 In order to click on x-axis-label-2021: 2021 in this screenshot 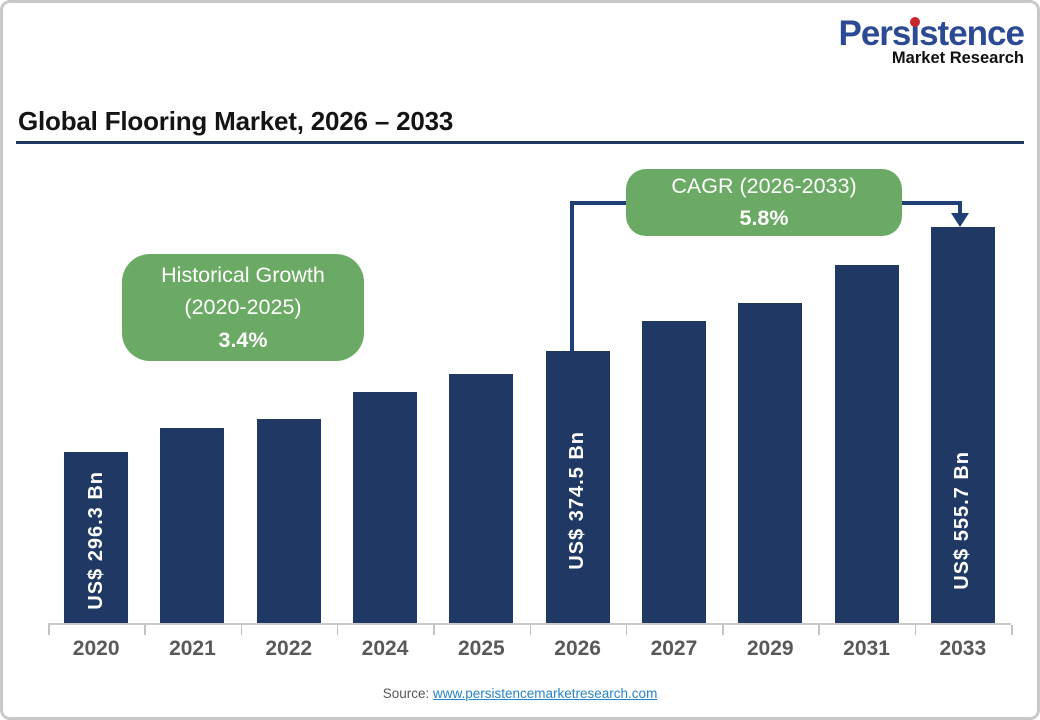, I will do `click(192, 648)`.